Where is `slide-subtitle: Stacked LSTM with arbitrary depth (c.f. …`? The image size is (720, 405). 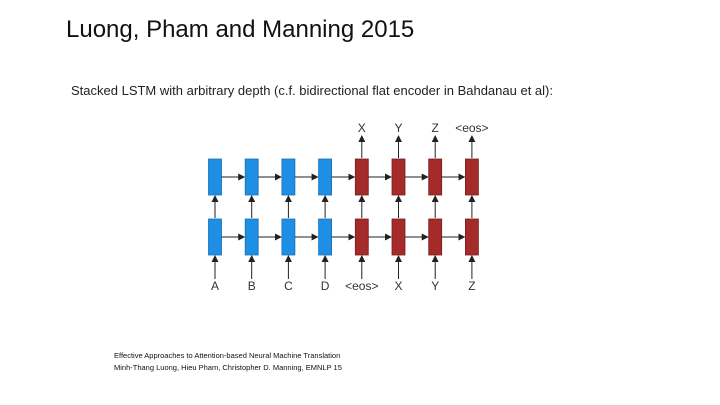
slide-subtitle: Stacked LSTM with arbitrary depth (c.f. … is located at coordinates (312, 90).